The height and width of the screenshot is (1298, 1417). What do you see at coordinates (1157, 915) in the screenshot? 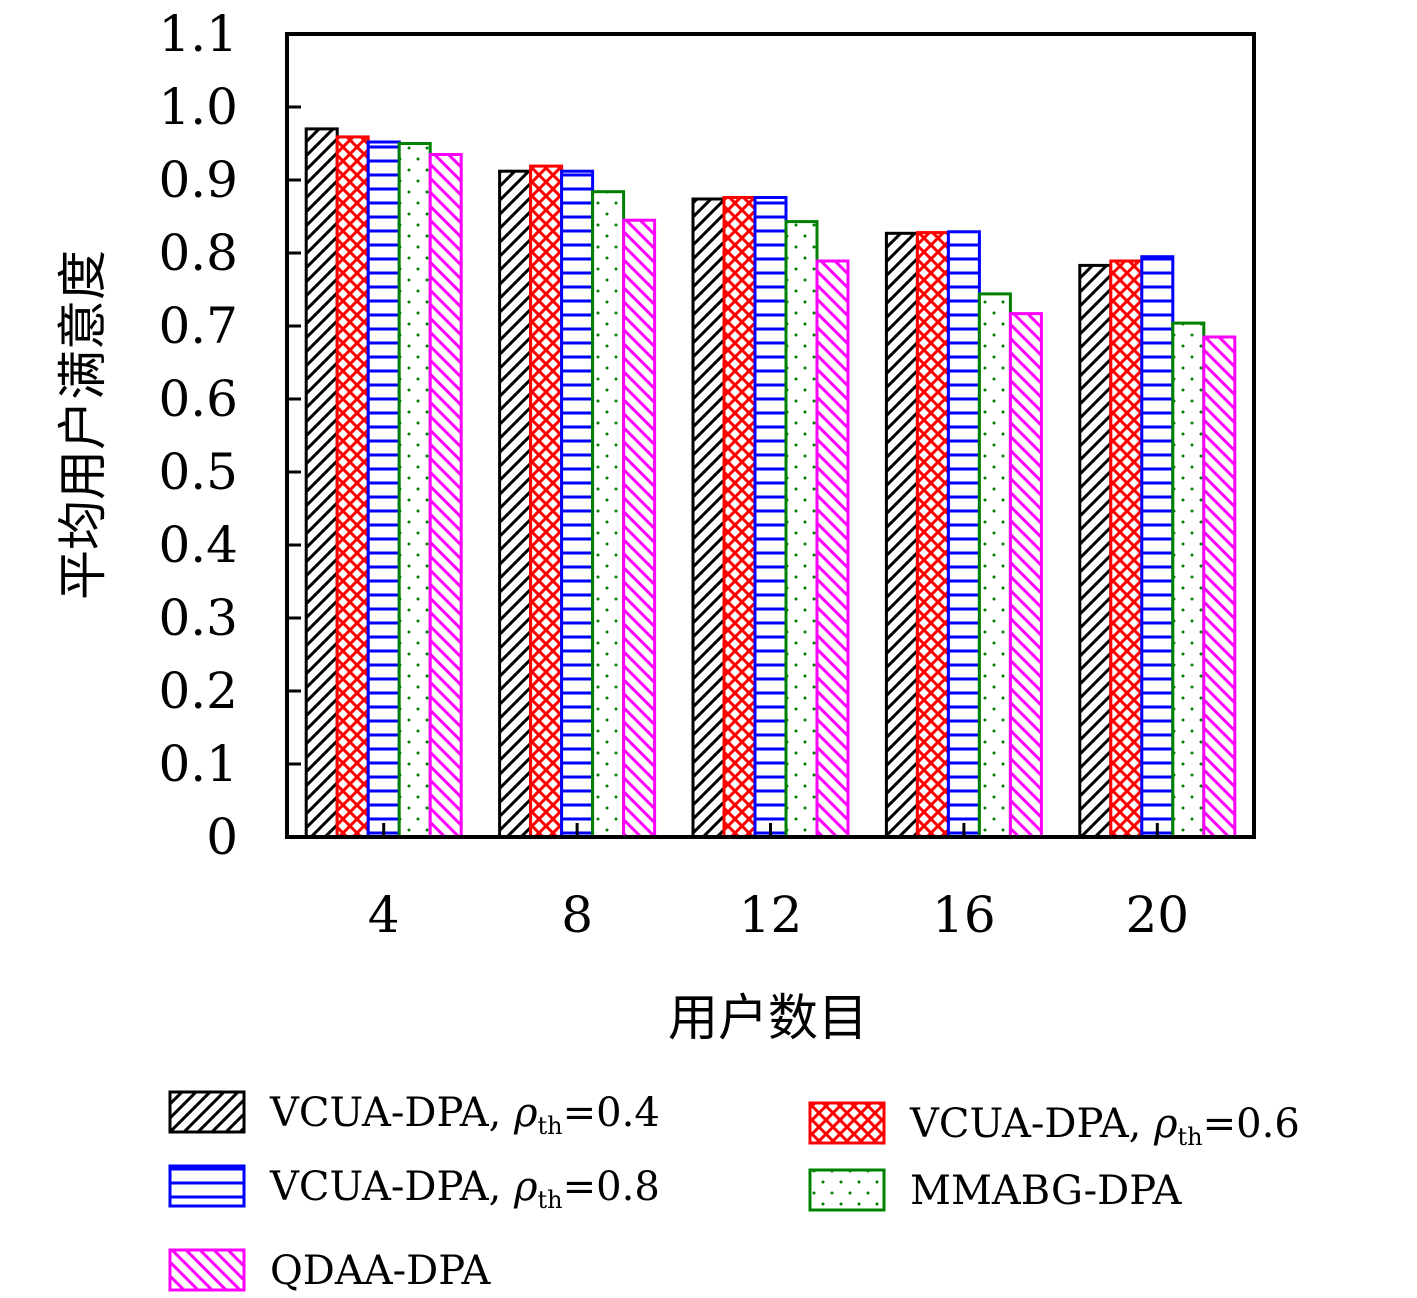
I see `x-tick-label: 20` at bounding box center [1157, 915].